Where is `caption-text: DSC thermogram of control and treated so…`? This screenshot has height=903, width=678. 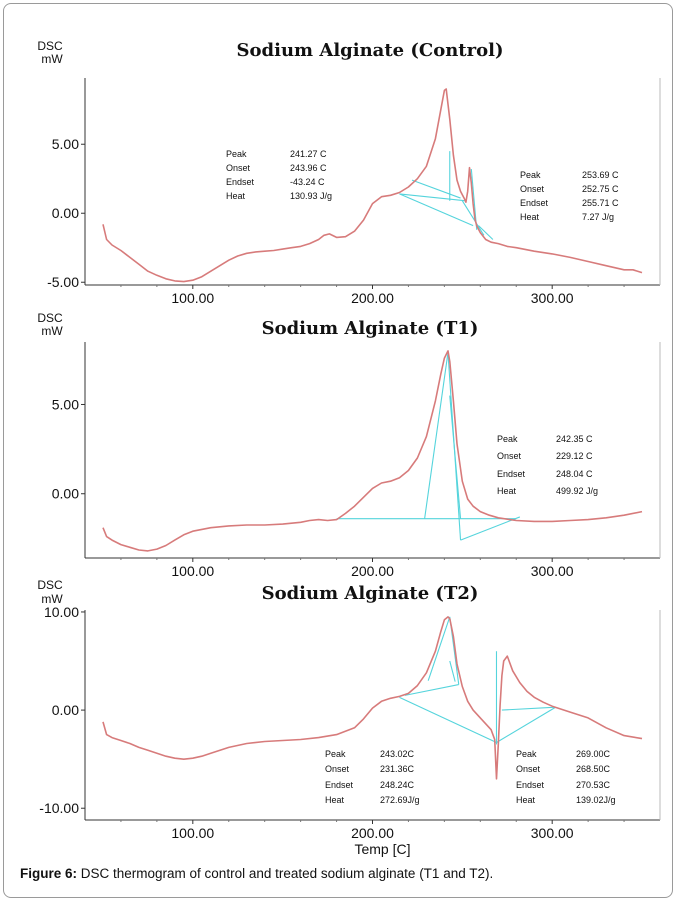 caption-text: DSC thermogram of control and treated so… is located at coordinates (285, 873).